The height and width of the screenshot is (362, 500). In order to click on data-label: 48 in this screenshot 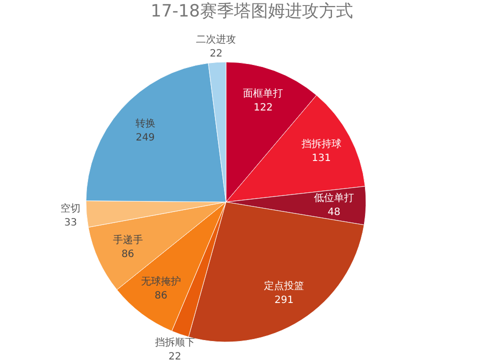, I will do `click(334, 212)`.